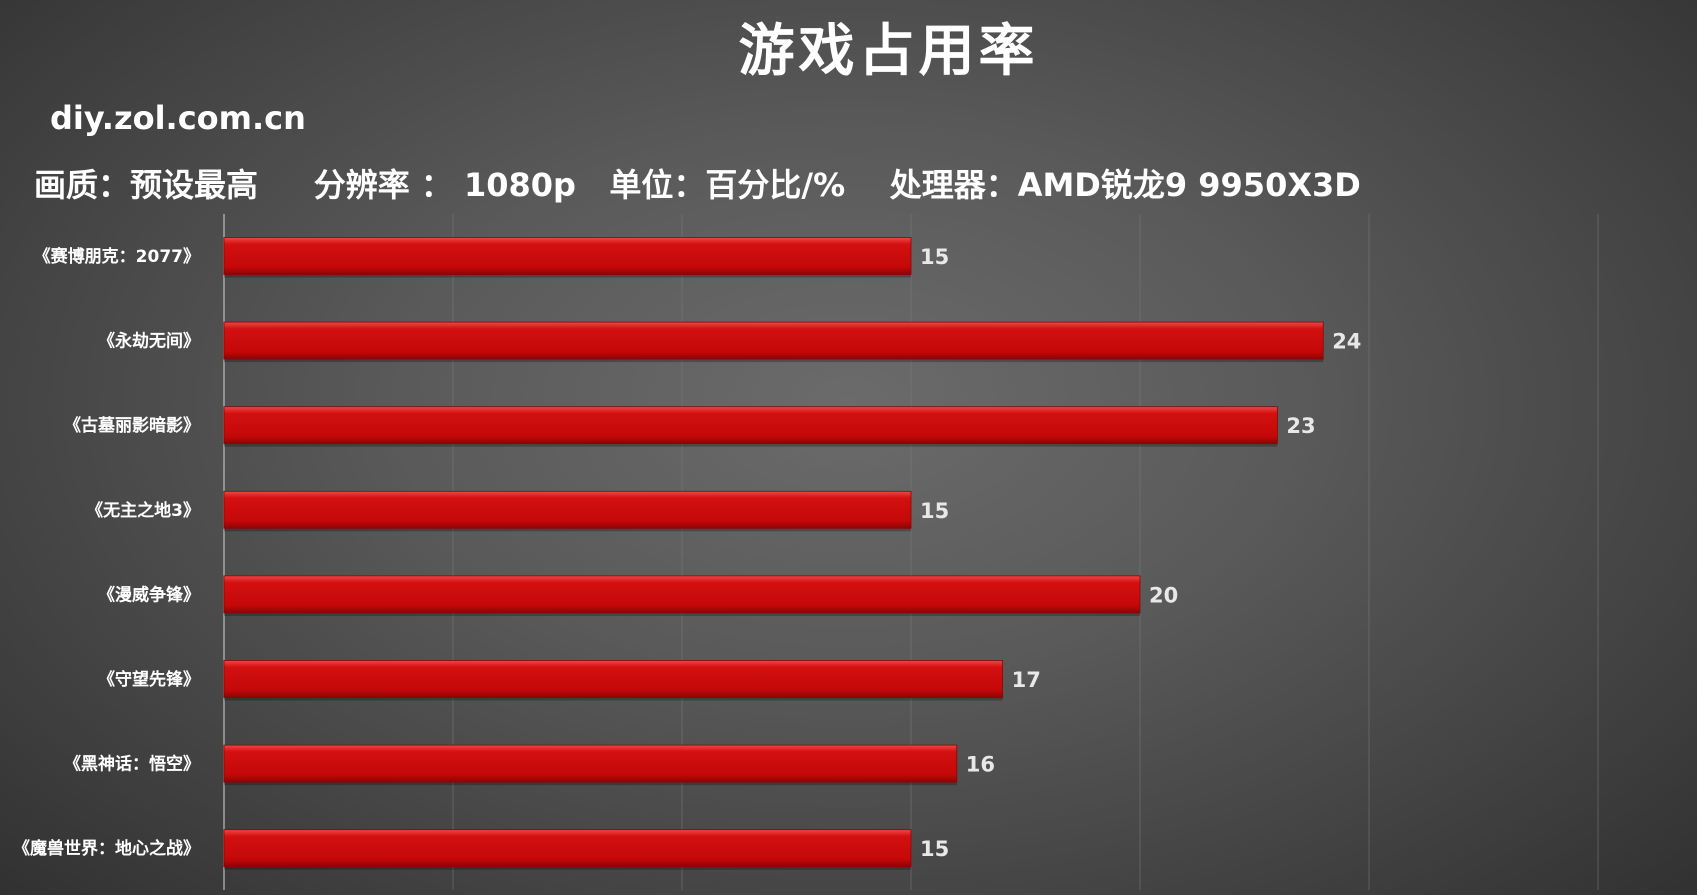  I want to click on value-label: 23, so click(1300, 426).